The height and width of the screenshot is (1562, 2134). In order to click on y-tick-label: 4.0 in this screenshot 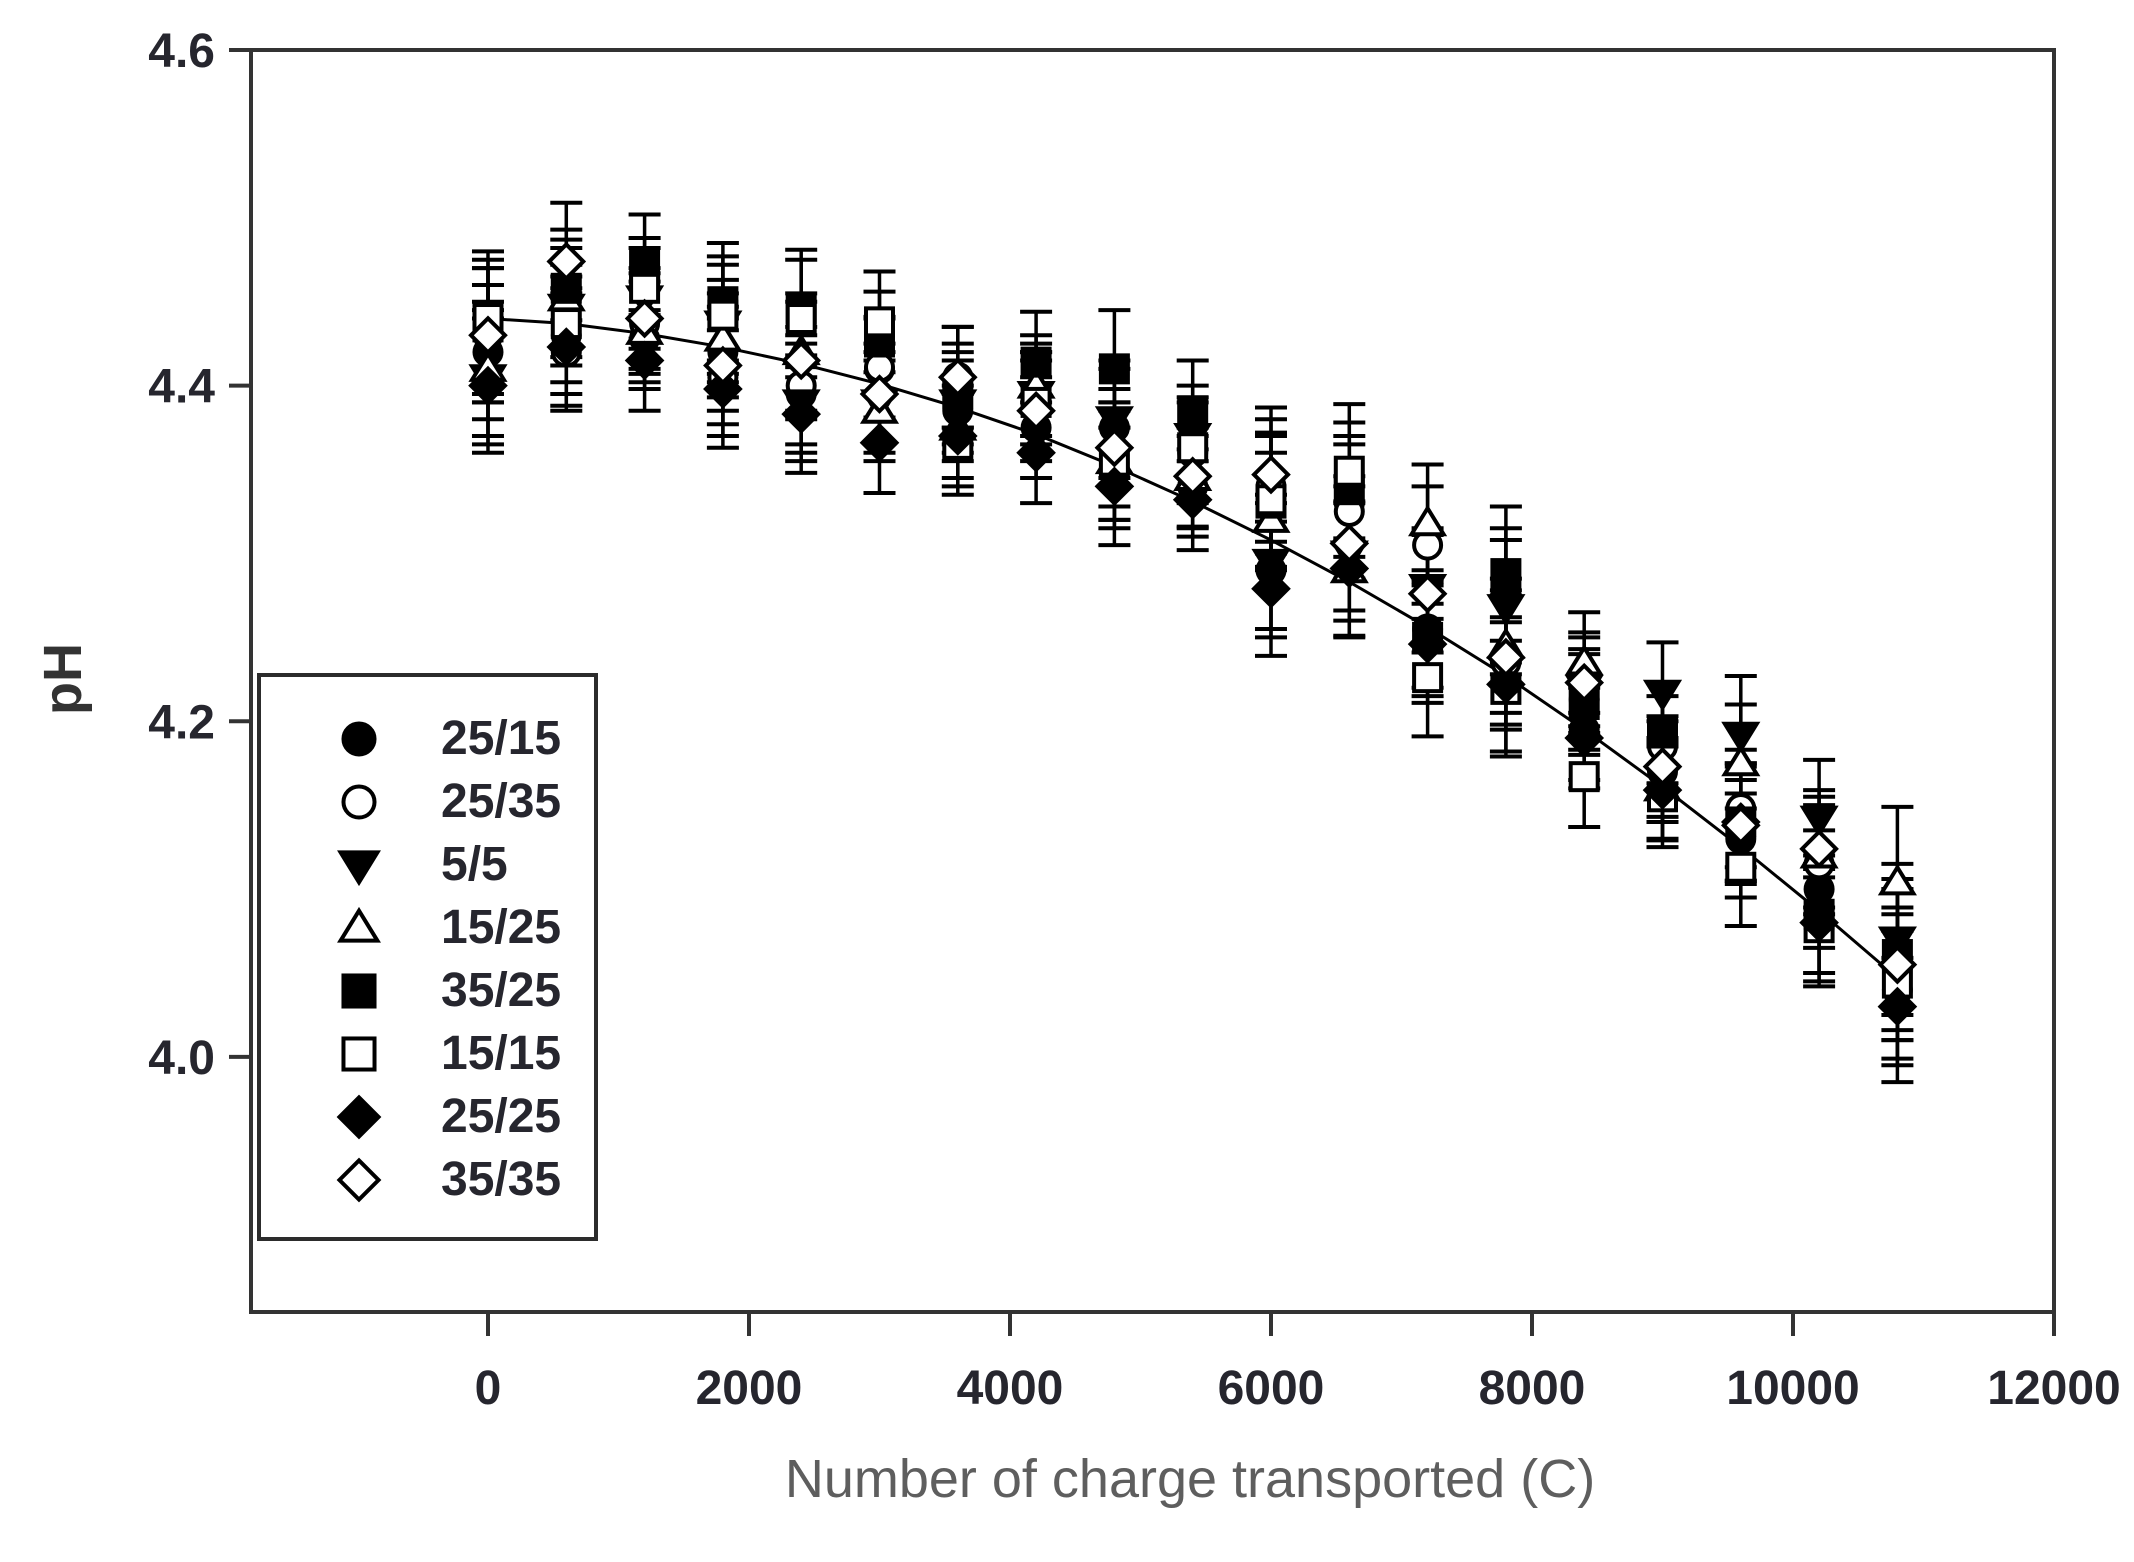, I will do `click(181, 1058)`.